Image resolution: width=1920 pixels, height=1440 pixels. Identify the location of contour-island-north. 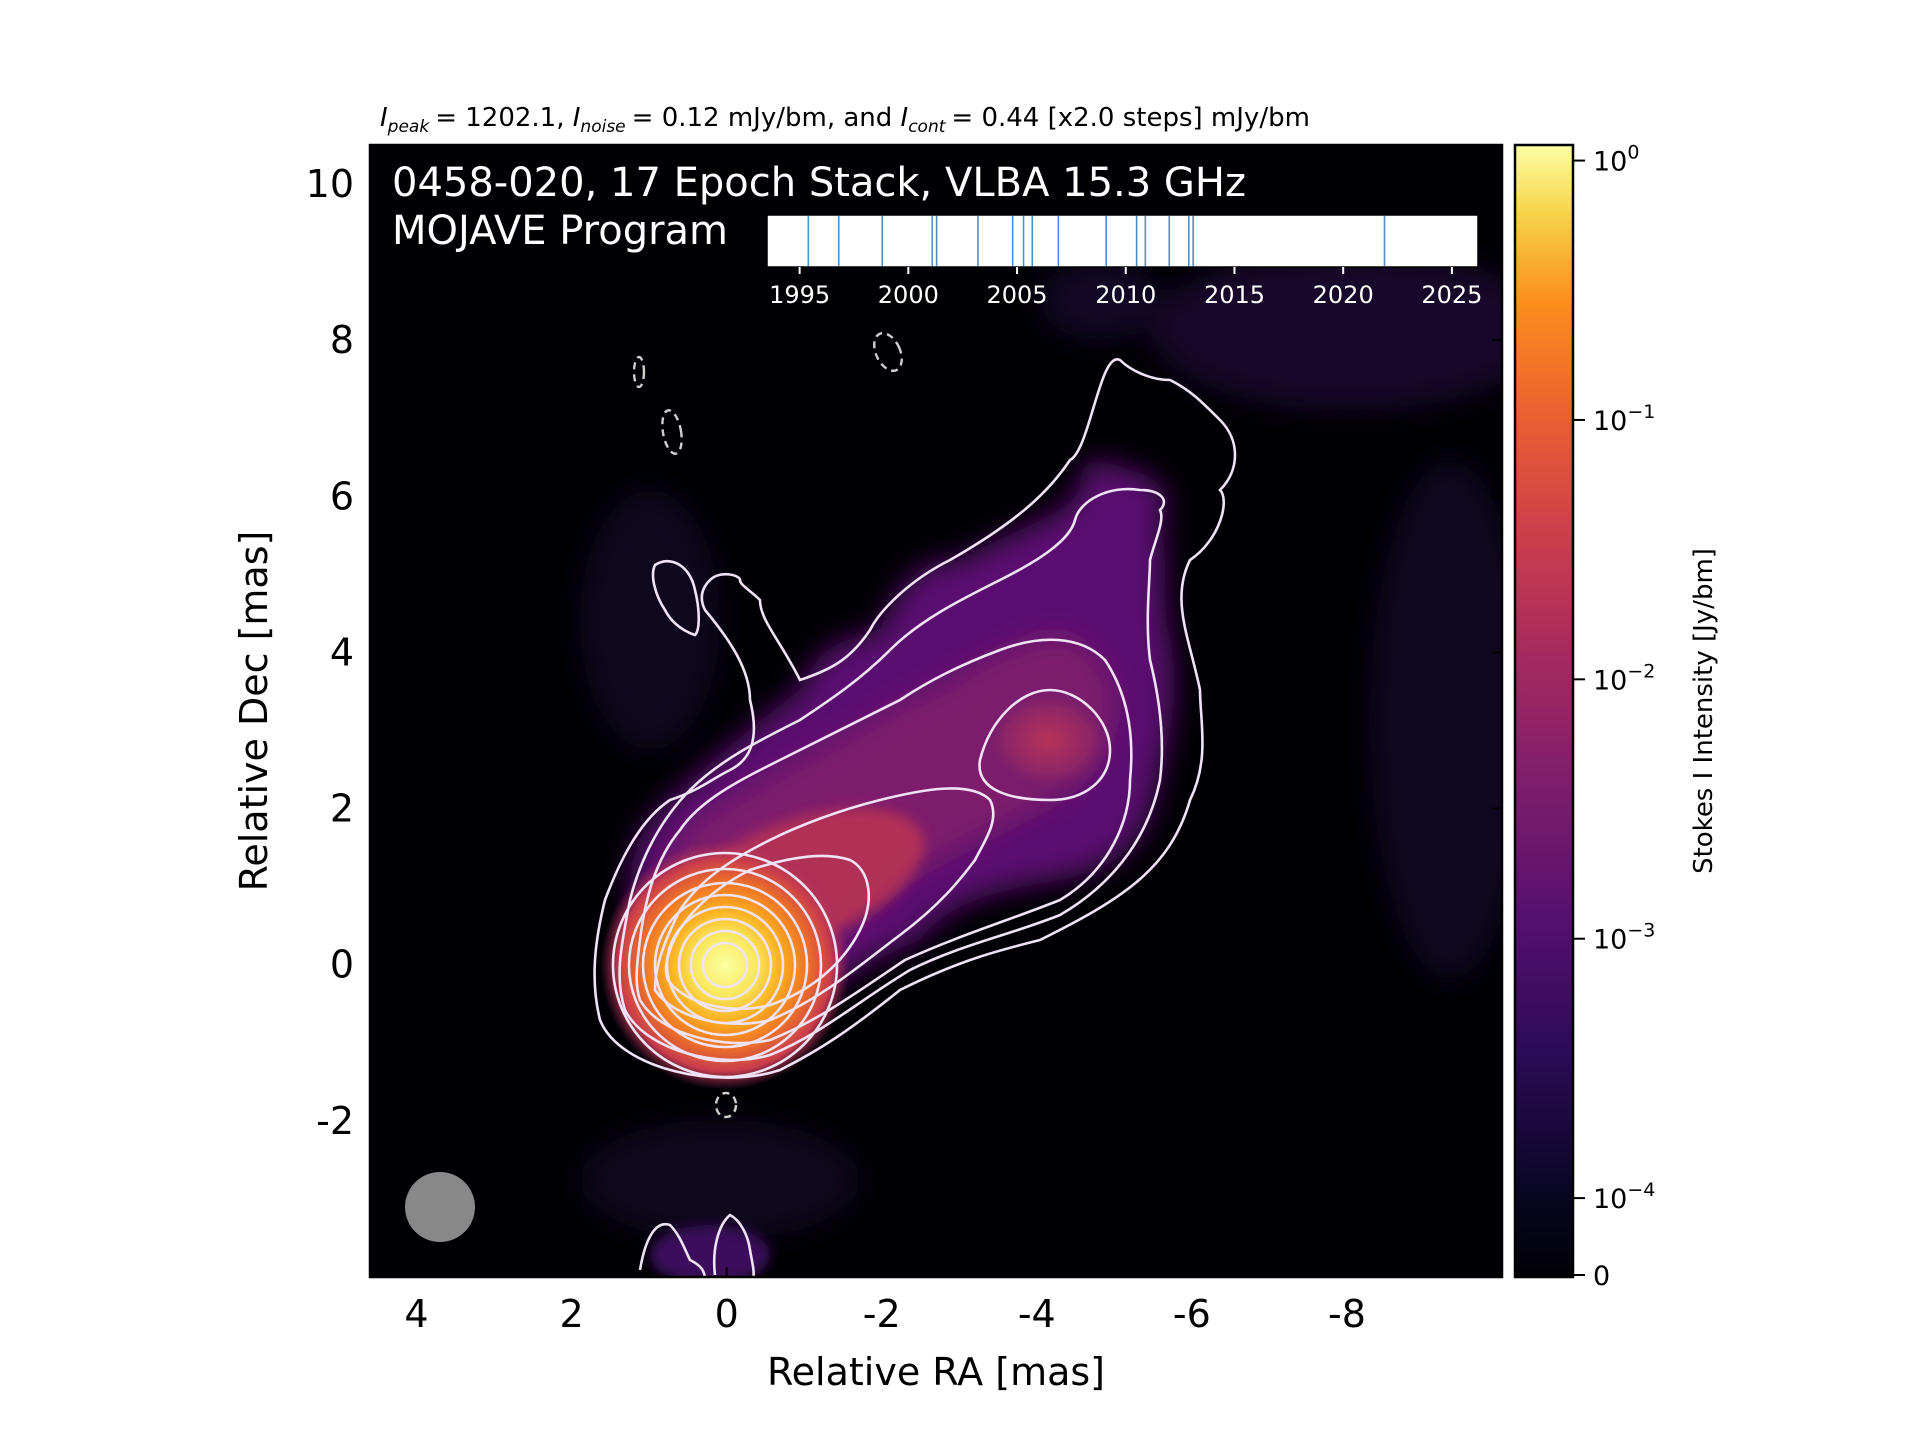
(676, 598).